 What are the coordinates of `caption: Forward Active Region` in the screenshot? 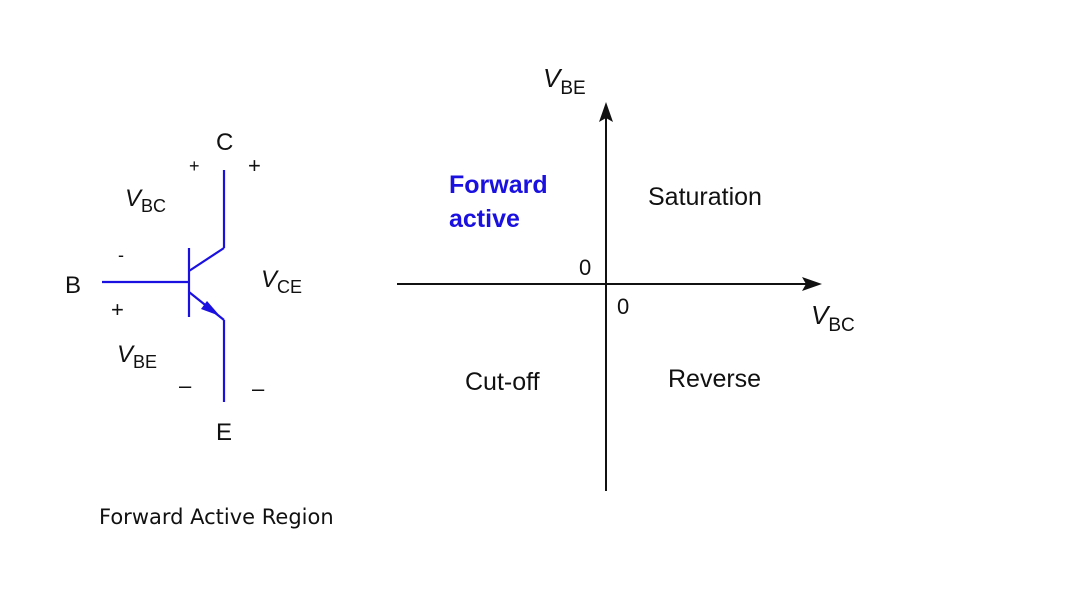 It's located at (216, 517).